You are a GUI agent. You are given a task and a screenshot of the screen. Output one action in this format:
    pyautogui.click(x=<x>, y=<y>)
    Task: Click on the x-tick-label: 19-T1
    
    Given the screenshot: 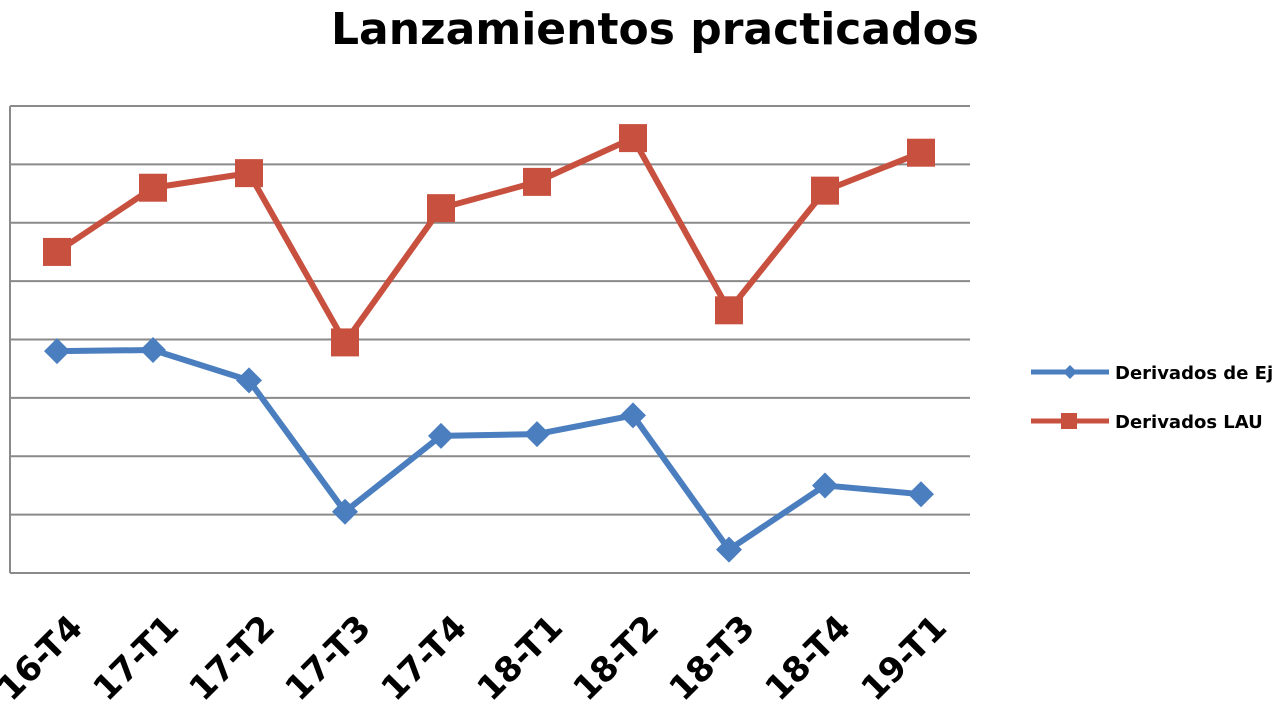 What is the action you would take?
    pyautogui.click(x=904, y=658)
    